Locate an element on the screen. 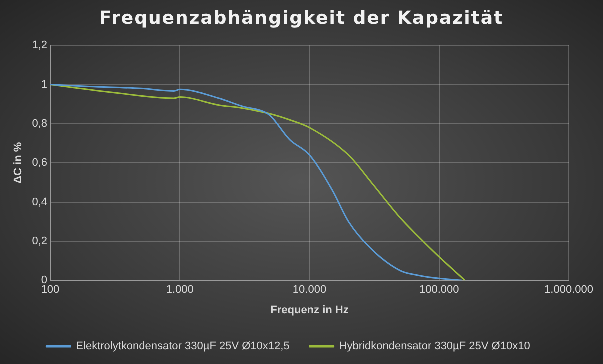  y-tick-label: 1 is located at coordinates (44, 84).